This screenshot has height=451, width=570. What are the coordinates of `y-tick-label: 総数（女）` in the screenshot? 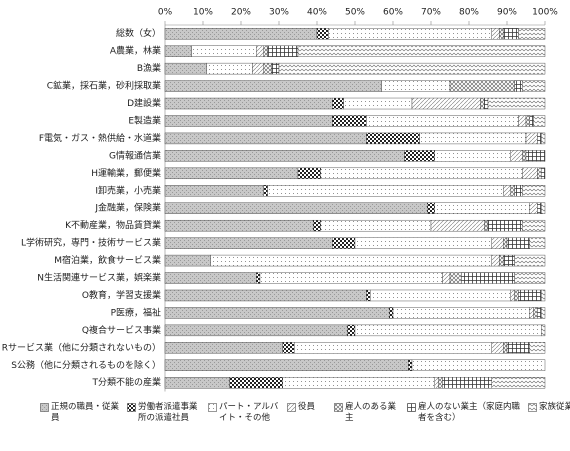 It's located at (138, 33).